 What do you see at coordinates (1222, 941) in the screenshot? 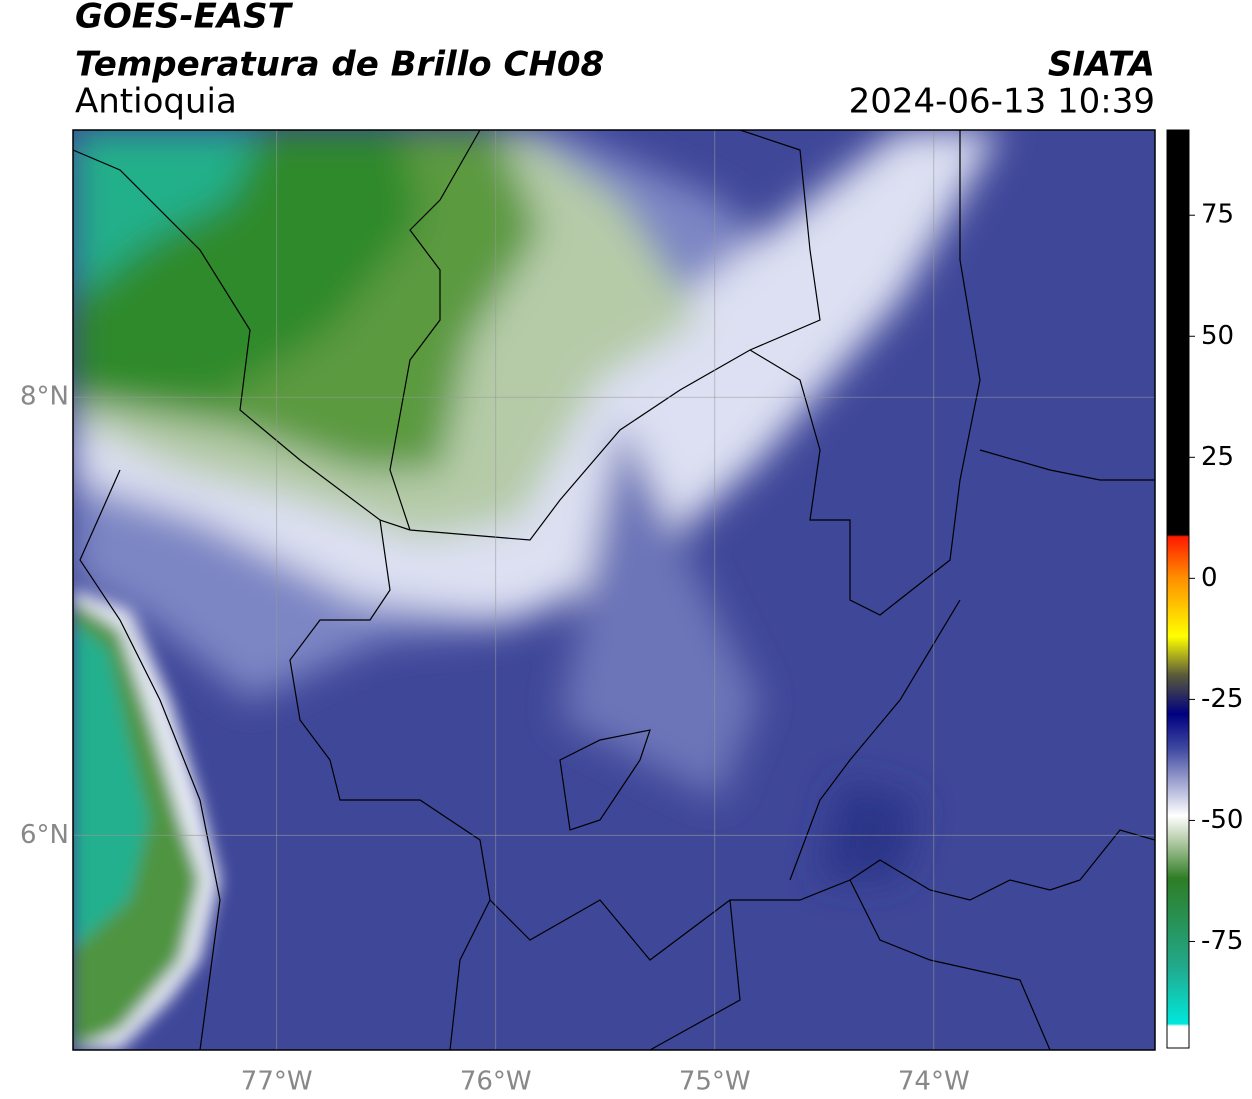
I see `colorbar-tick-label: -75` at bounding box center [1222, 941].